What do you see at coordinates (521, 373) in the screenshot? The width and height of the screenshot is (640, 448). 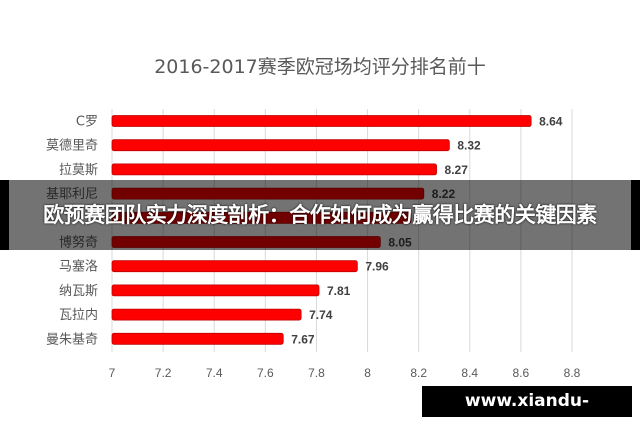 I see `x-tick-label: 8.6` at bounding box center [521, 373].